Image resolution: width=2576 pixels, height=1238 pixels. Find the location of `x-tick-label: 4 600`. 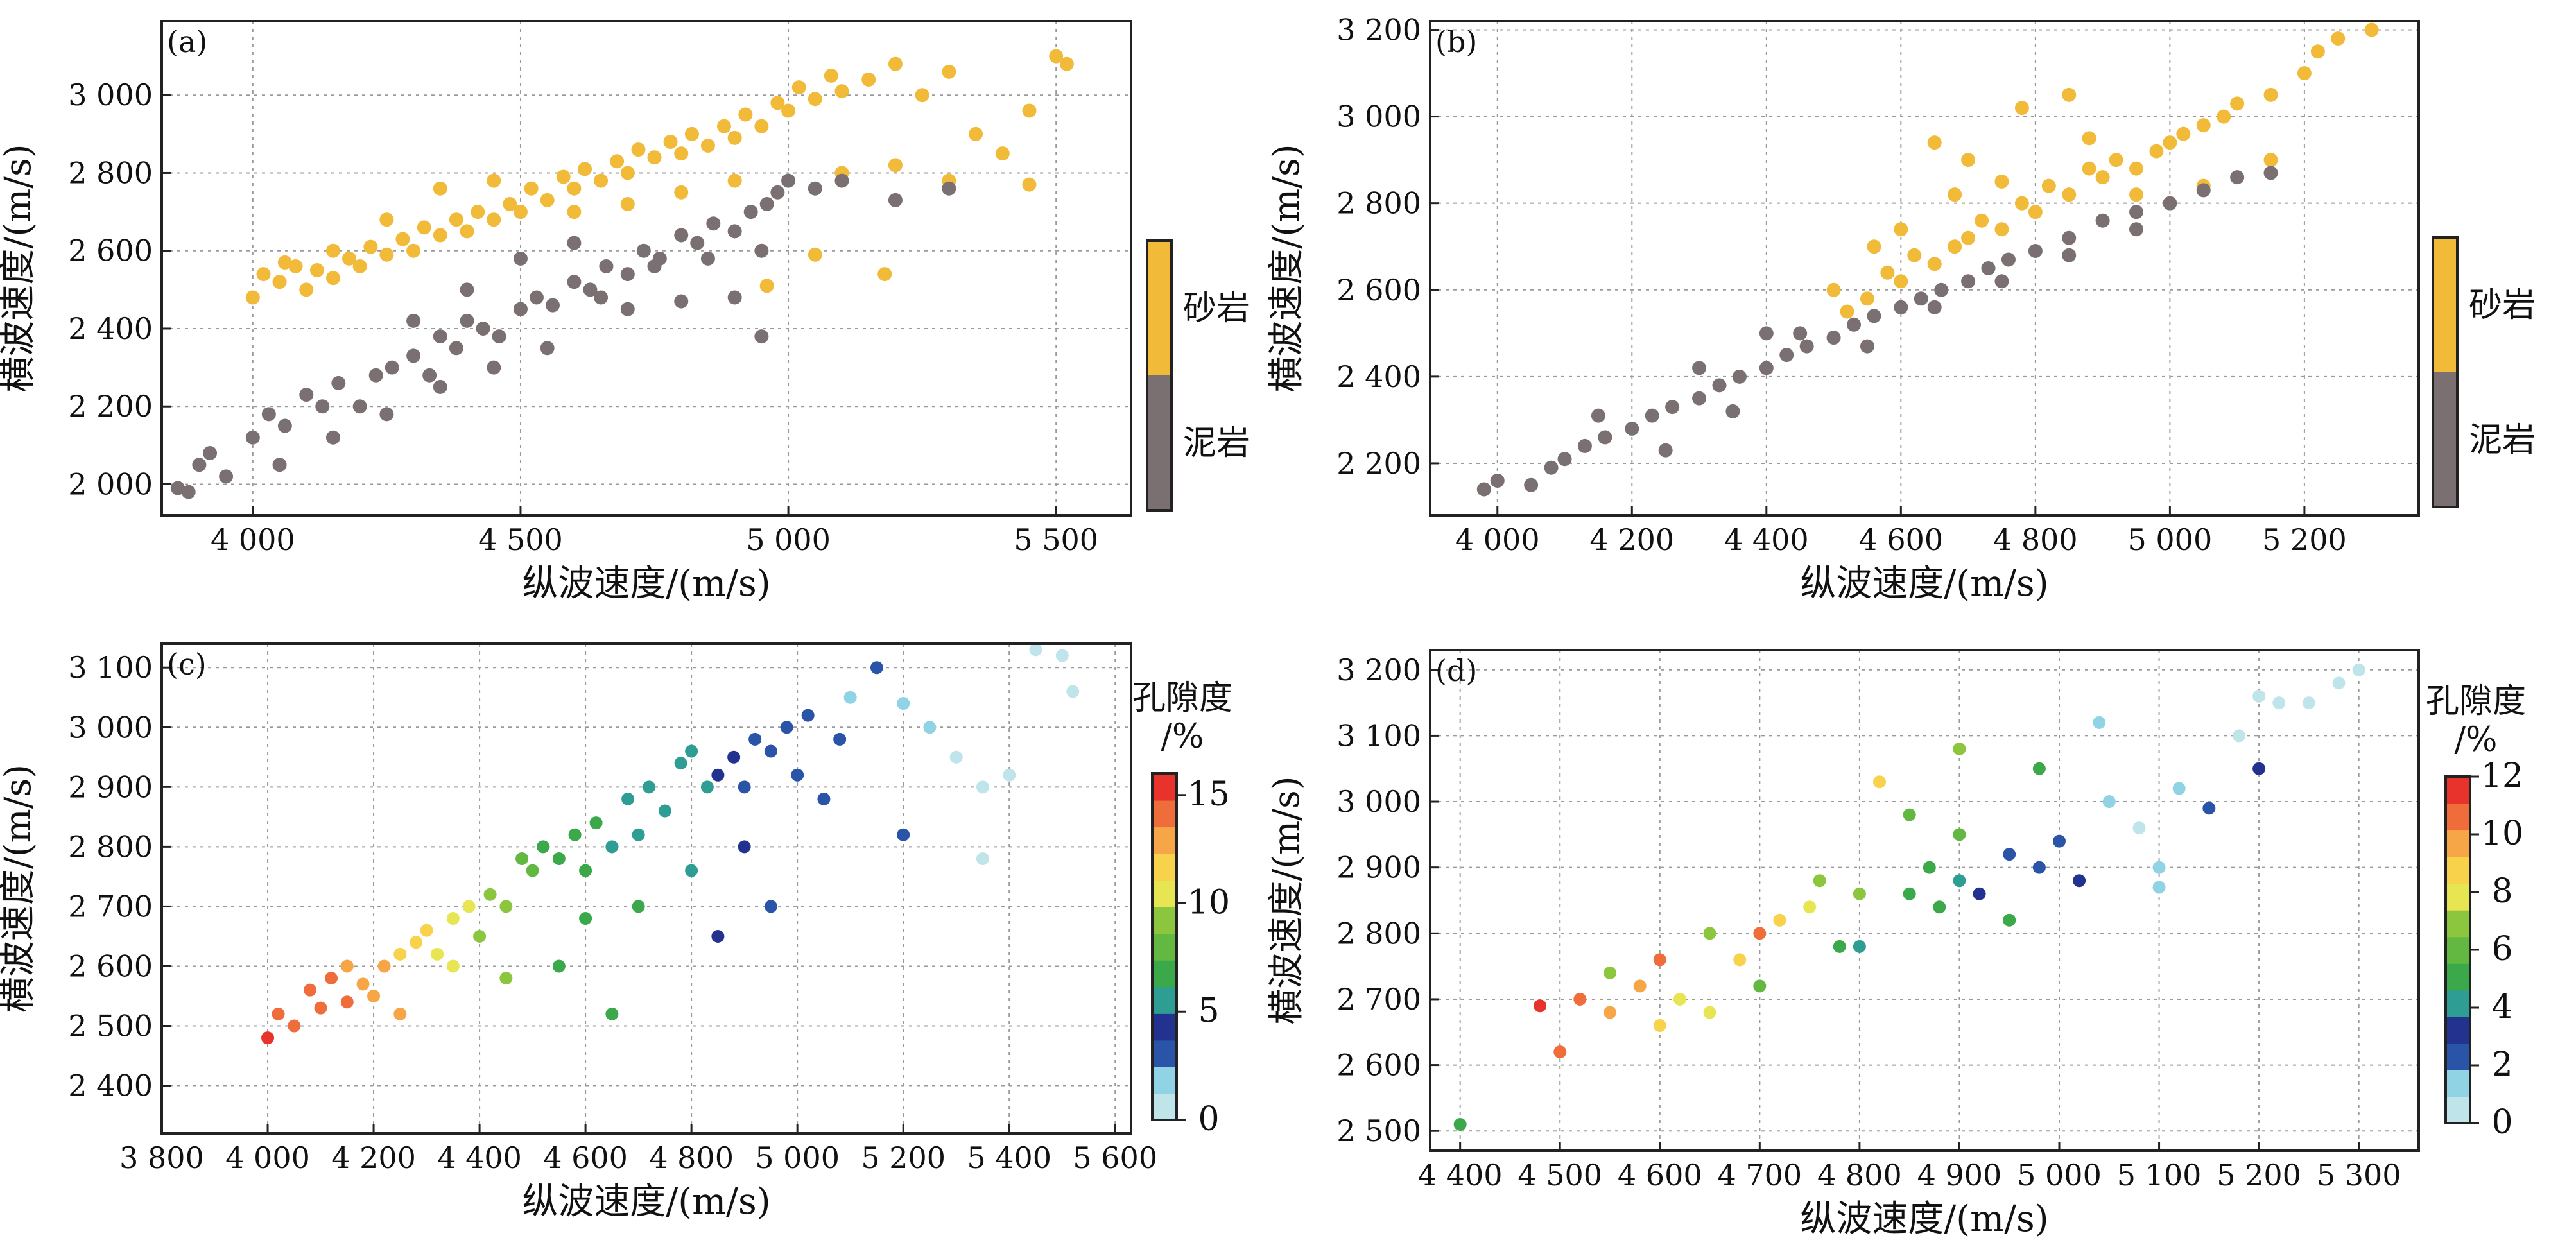

x-tick-label: 4 600 is located at coordinates (1660, 1175).